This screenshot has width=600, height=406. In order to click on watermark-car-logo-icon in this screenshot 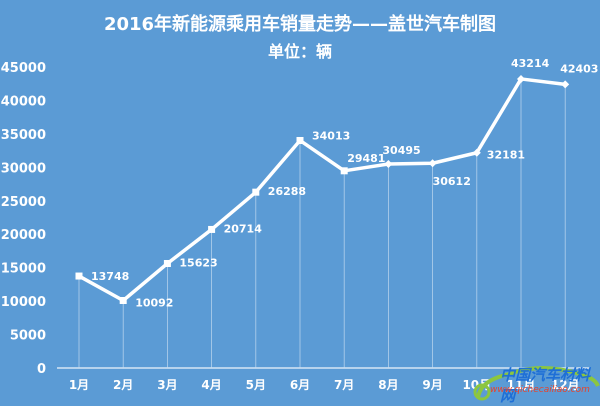, I will do `click(536, 383)`.